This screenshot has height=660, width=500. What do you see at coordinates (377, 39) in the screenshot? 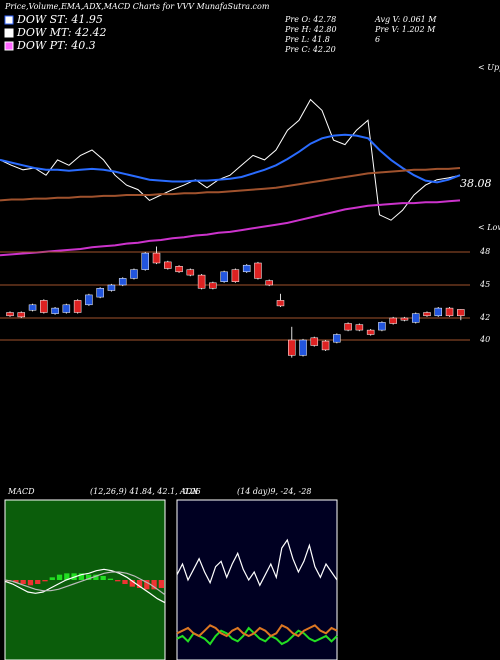
I see `stat: 6` at bounding box center [377, 39].